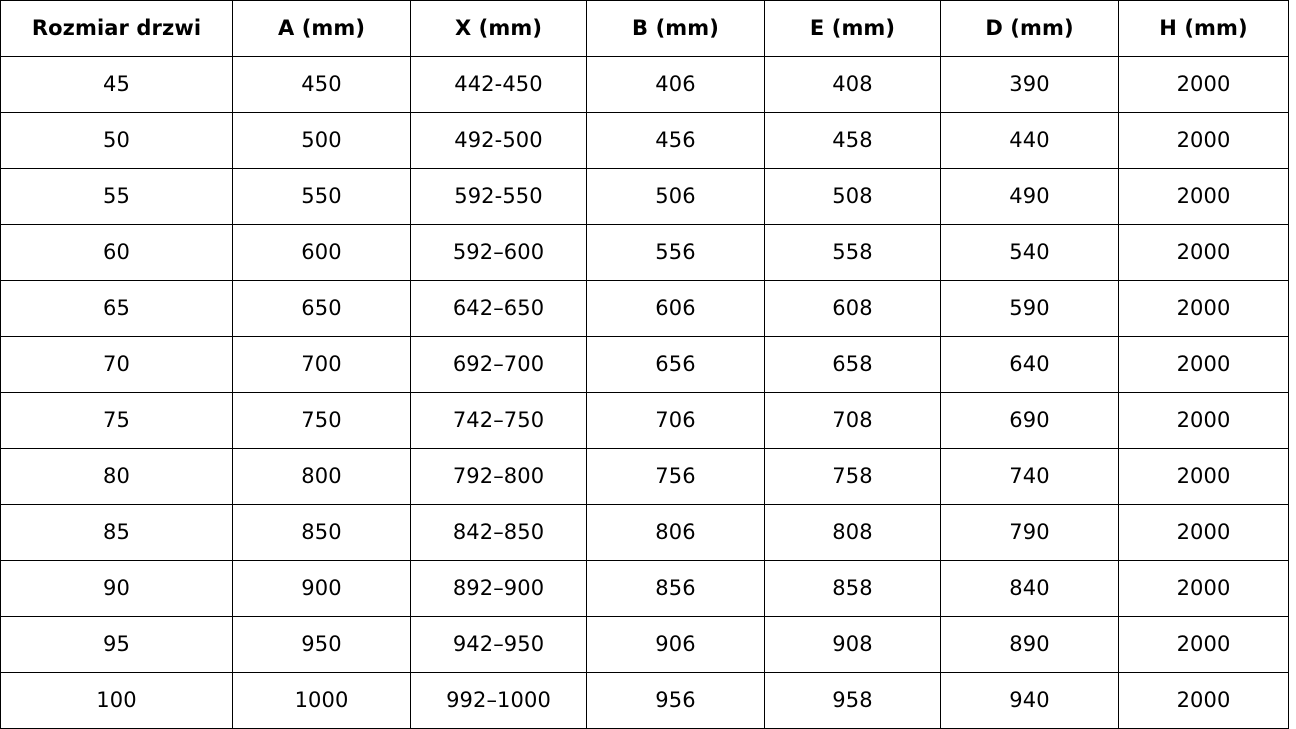 The width and height of the screenshot is (1296, 729). What do you see at coordinates (116, 644) in the screenshot?
I see `cell-door-size: 95` at bounding box center [116, 644].